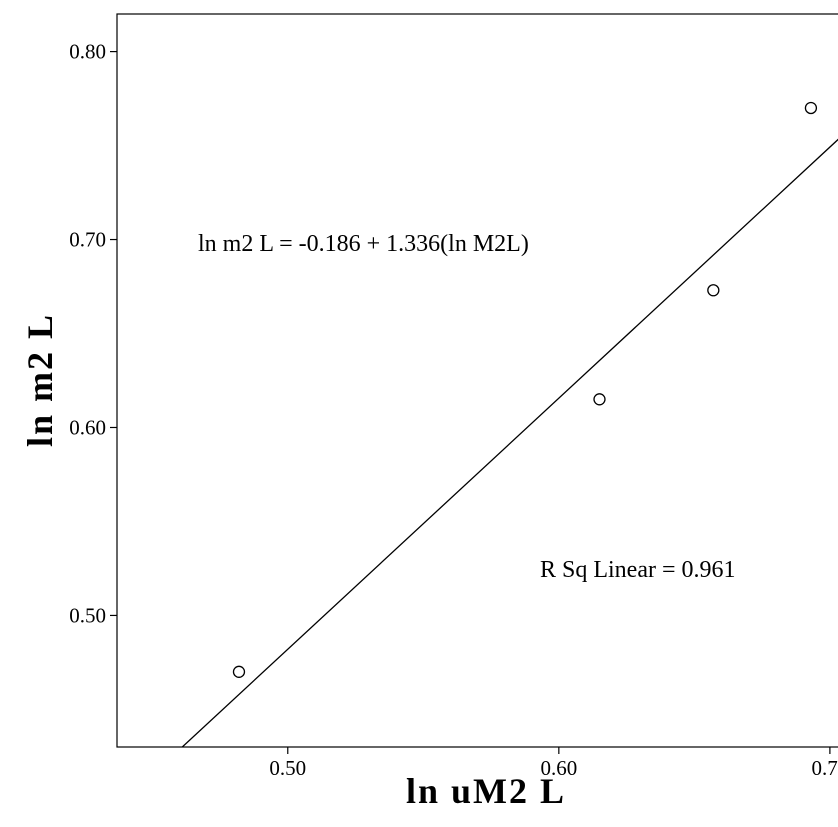 The width and height of the screenshot is (838, 827). Describe the element at coordinates (40, 380) in the screenshot. I see `y-axis-title: ln m2 L` at that location.